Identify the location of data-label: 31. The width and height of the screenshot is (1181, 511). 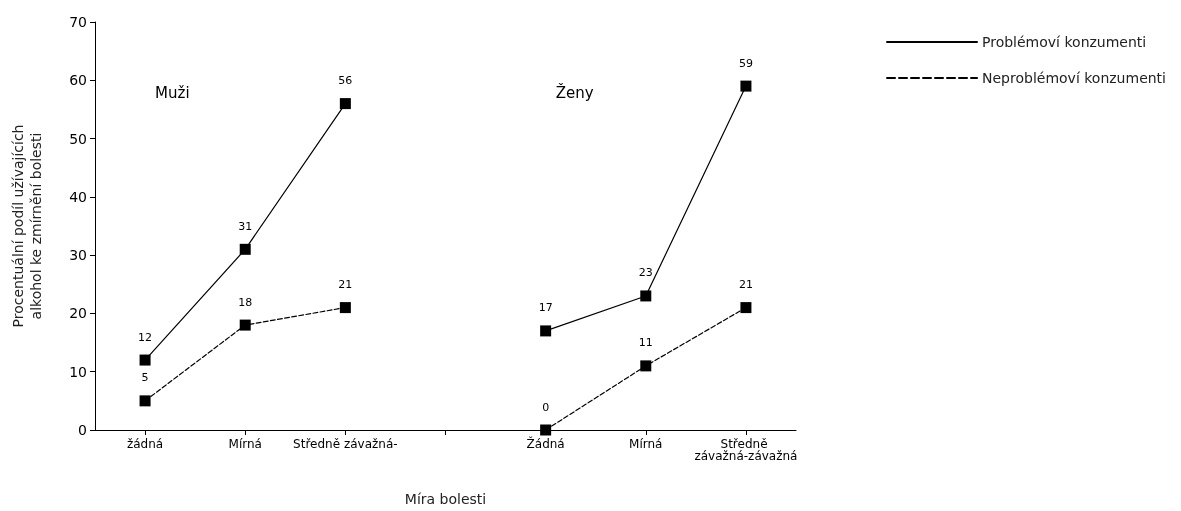
(245, 226).